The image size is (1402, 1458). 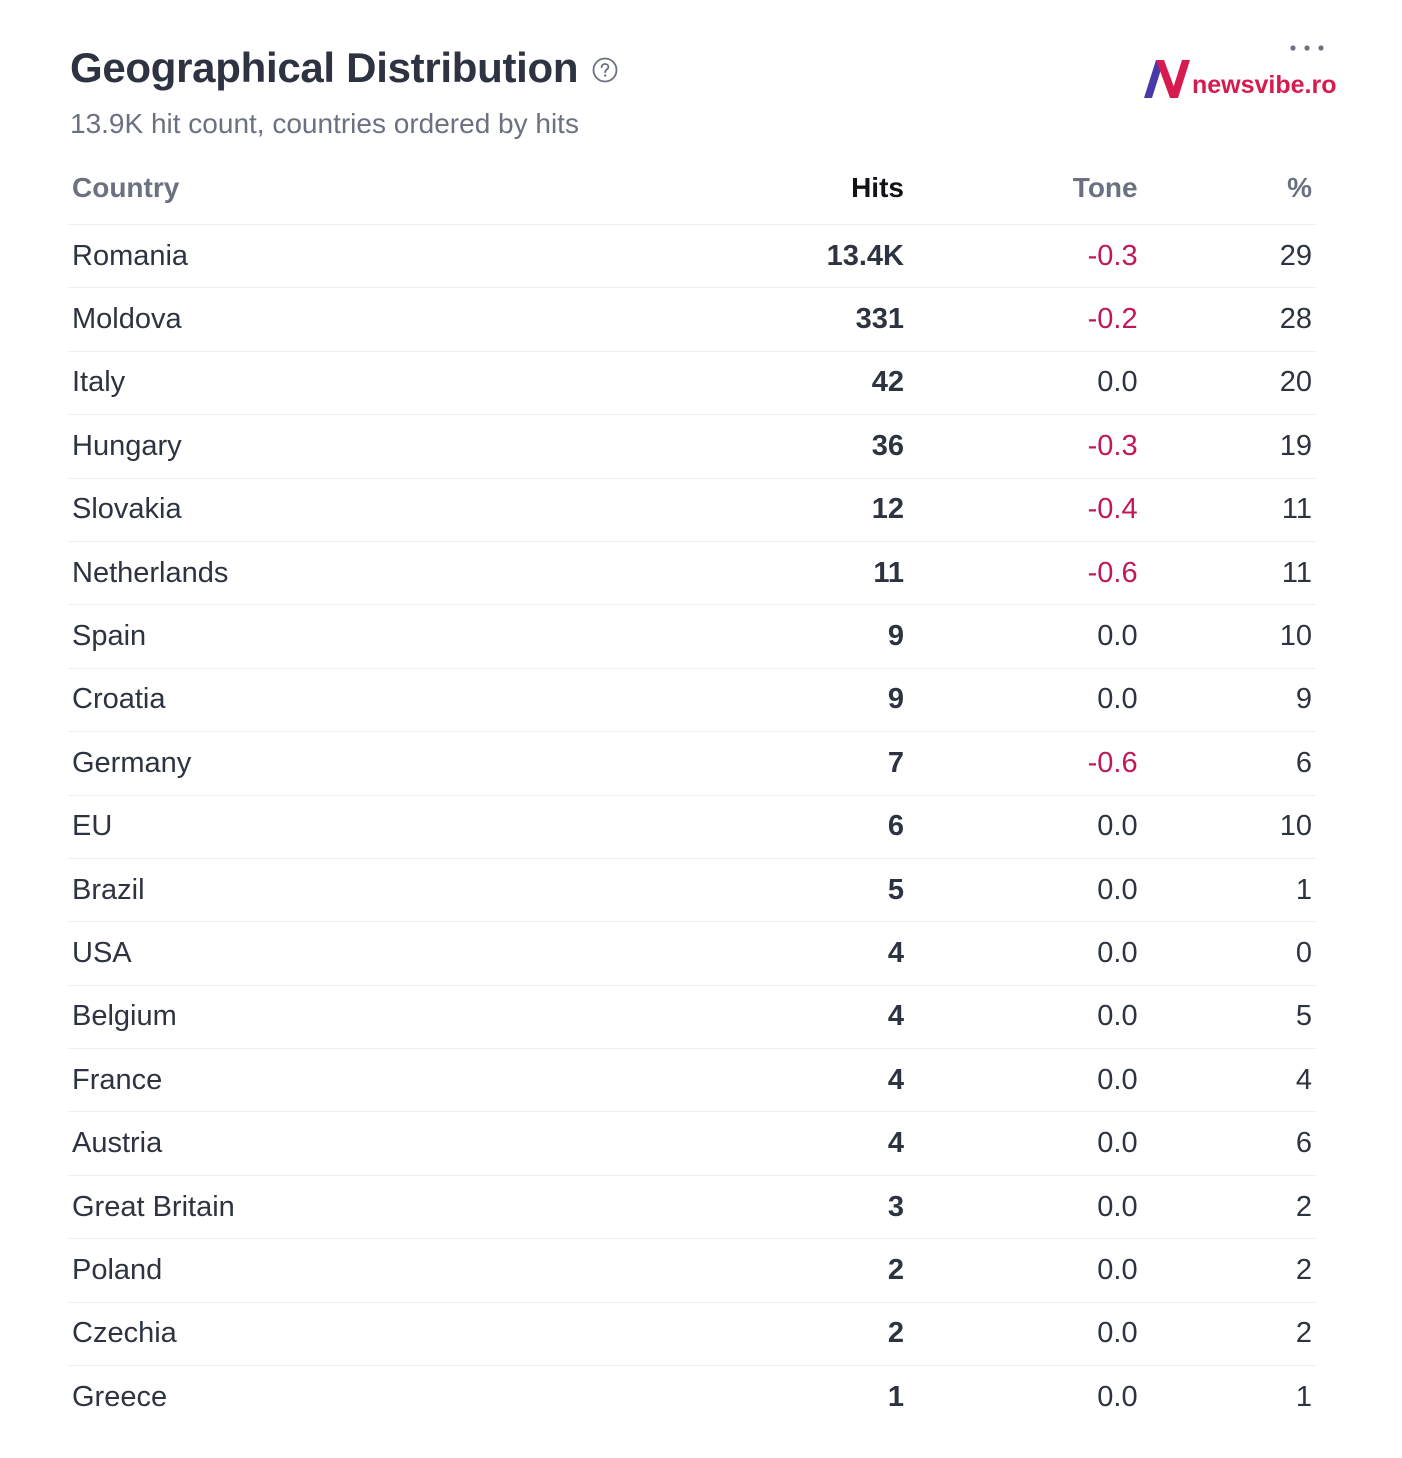 What do you see at coordinates (1228, 319) in the screenshot?
I see `percent-cell: 28` at bounding box center [1228, 319].